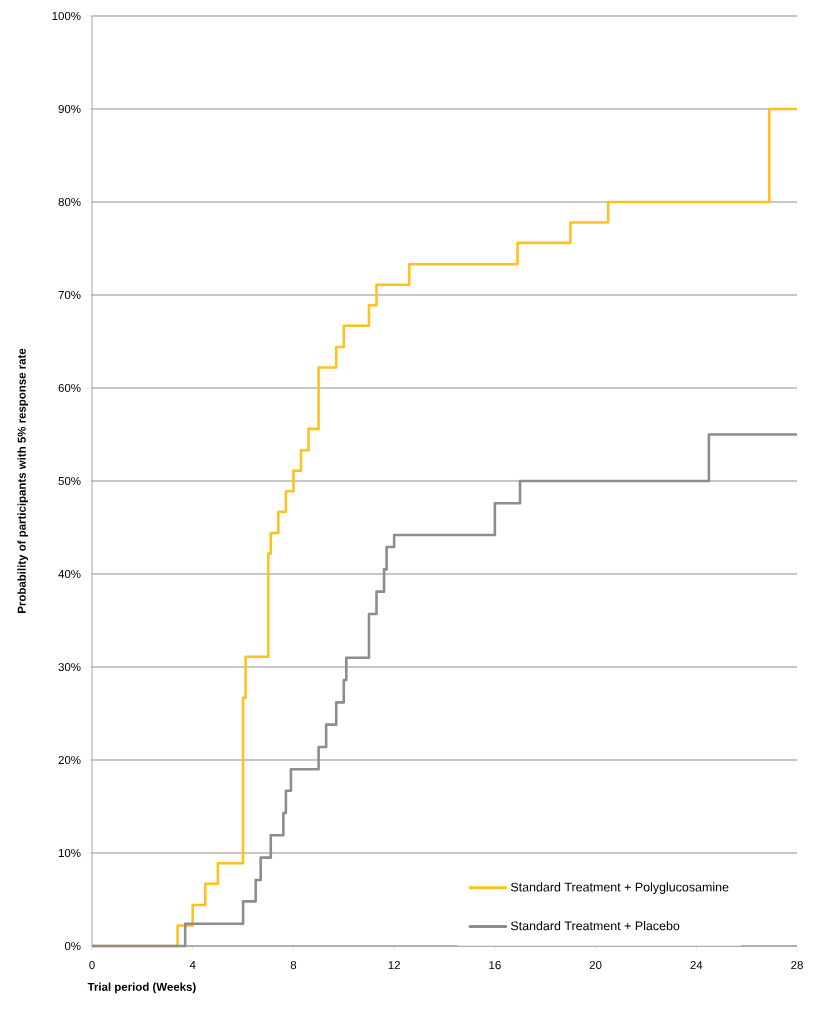 The width and height of the screenshot is (822, 1019). Describe the element at coordinates (92, 965) in the screenshot. I see `x-tick-label: 0` at that location.